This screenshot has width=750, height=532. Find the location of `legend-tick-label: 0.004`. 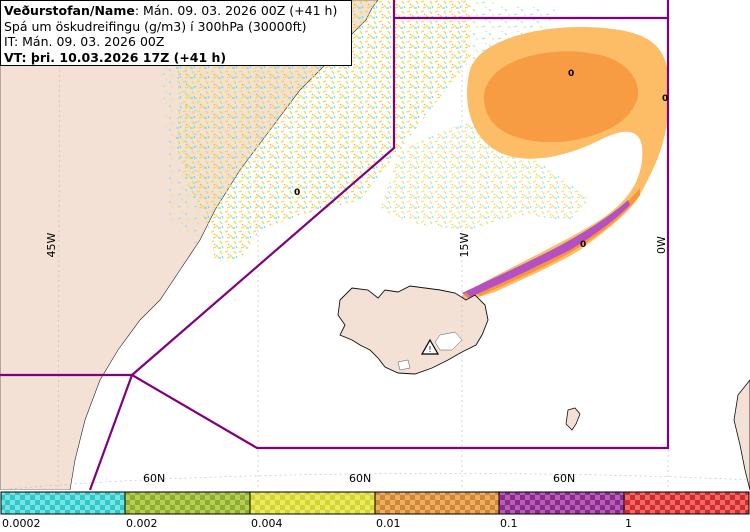

legend-tick-label: 0.004 is located at coordinates (267, 523).